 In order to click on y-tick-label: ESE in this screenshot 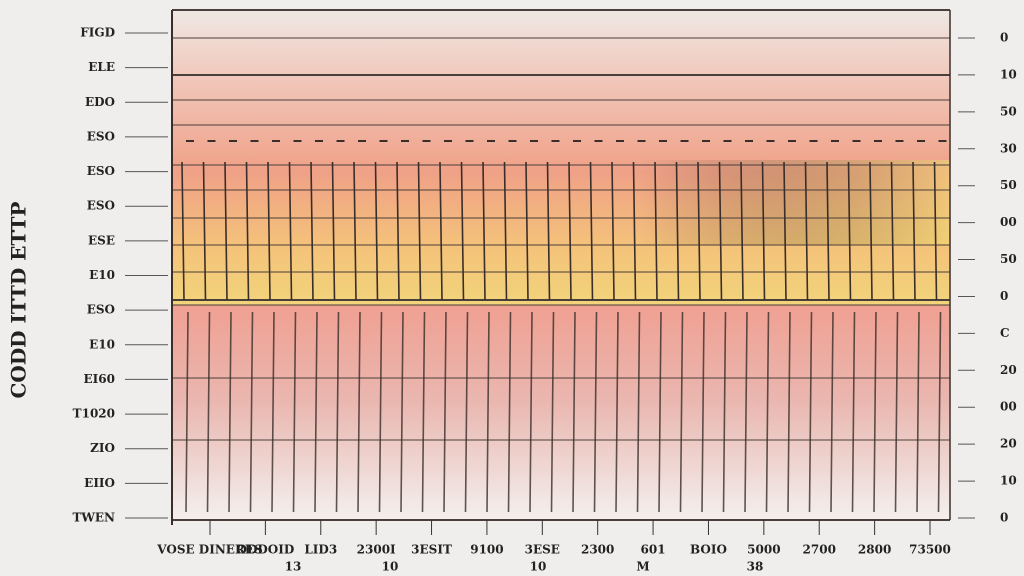, I will do `click(101, 240)`.